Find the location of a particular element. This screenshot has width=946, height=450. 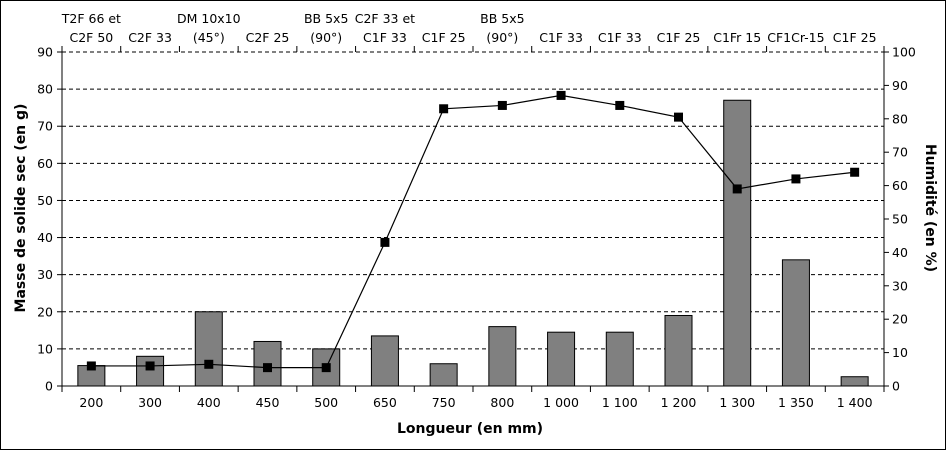

top-label-line1: C2F 33 et is located at coordinates (385, 18).